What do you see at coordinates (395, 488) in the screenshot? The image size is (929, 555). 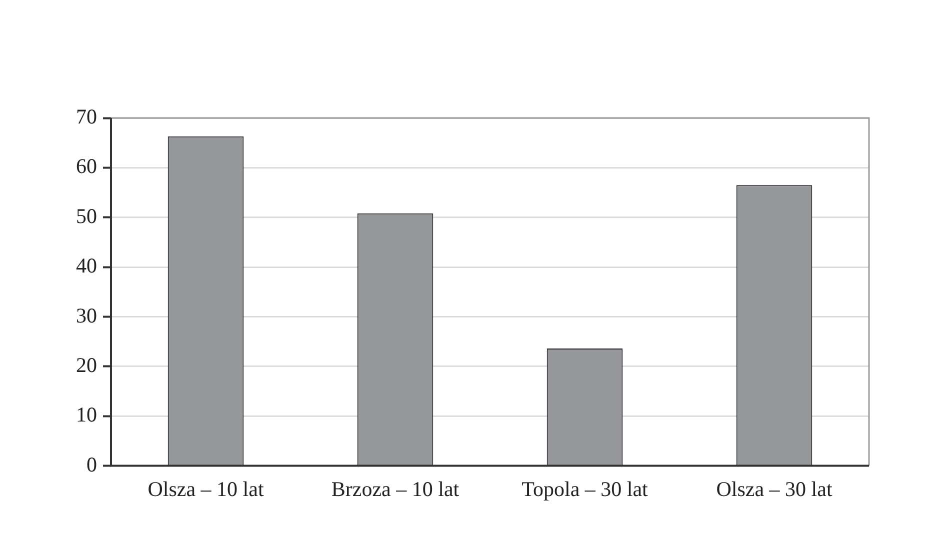 I see `x-tick-label: Brzoza – 10 lat` at bounding box center [395, 488].